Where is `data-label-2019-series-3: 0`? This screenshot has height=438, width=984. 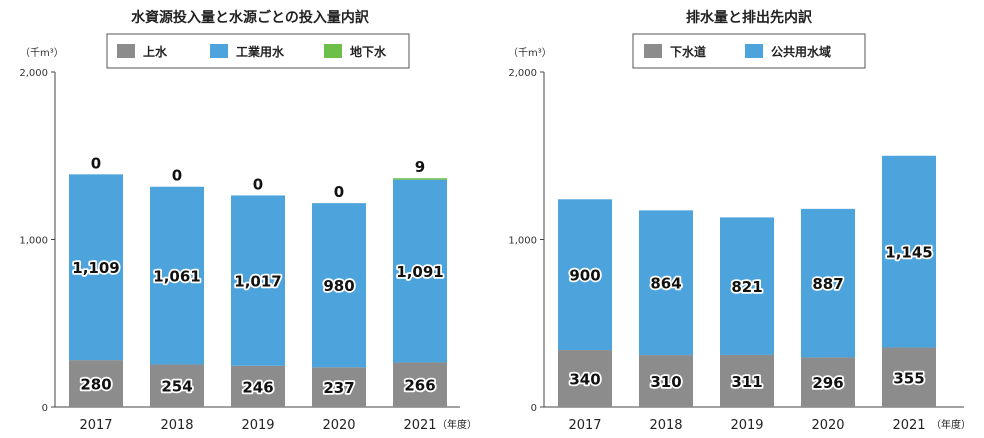 data-label-2019-series-3: 0 is located at coordinates (258, 184).